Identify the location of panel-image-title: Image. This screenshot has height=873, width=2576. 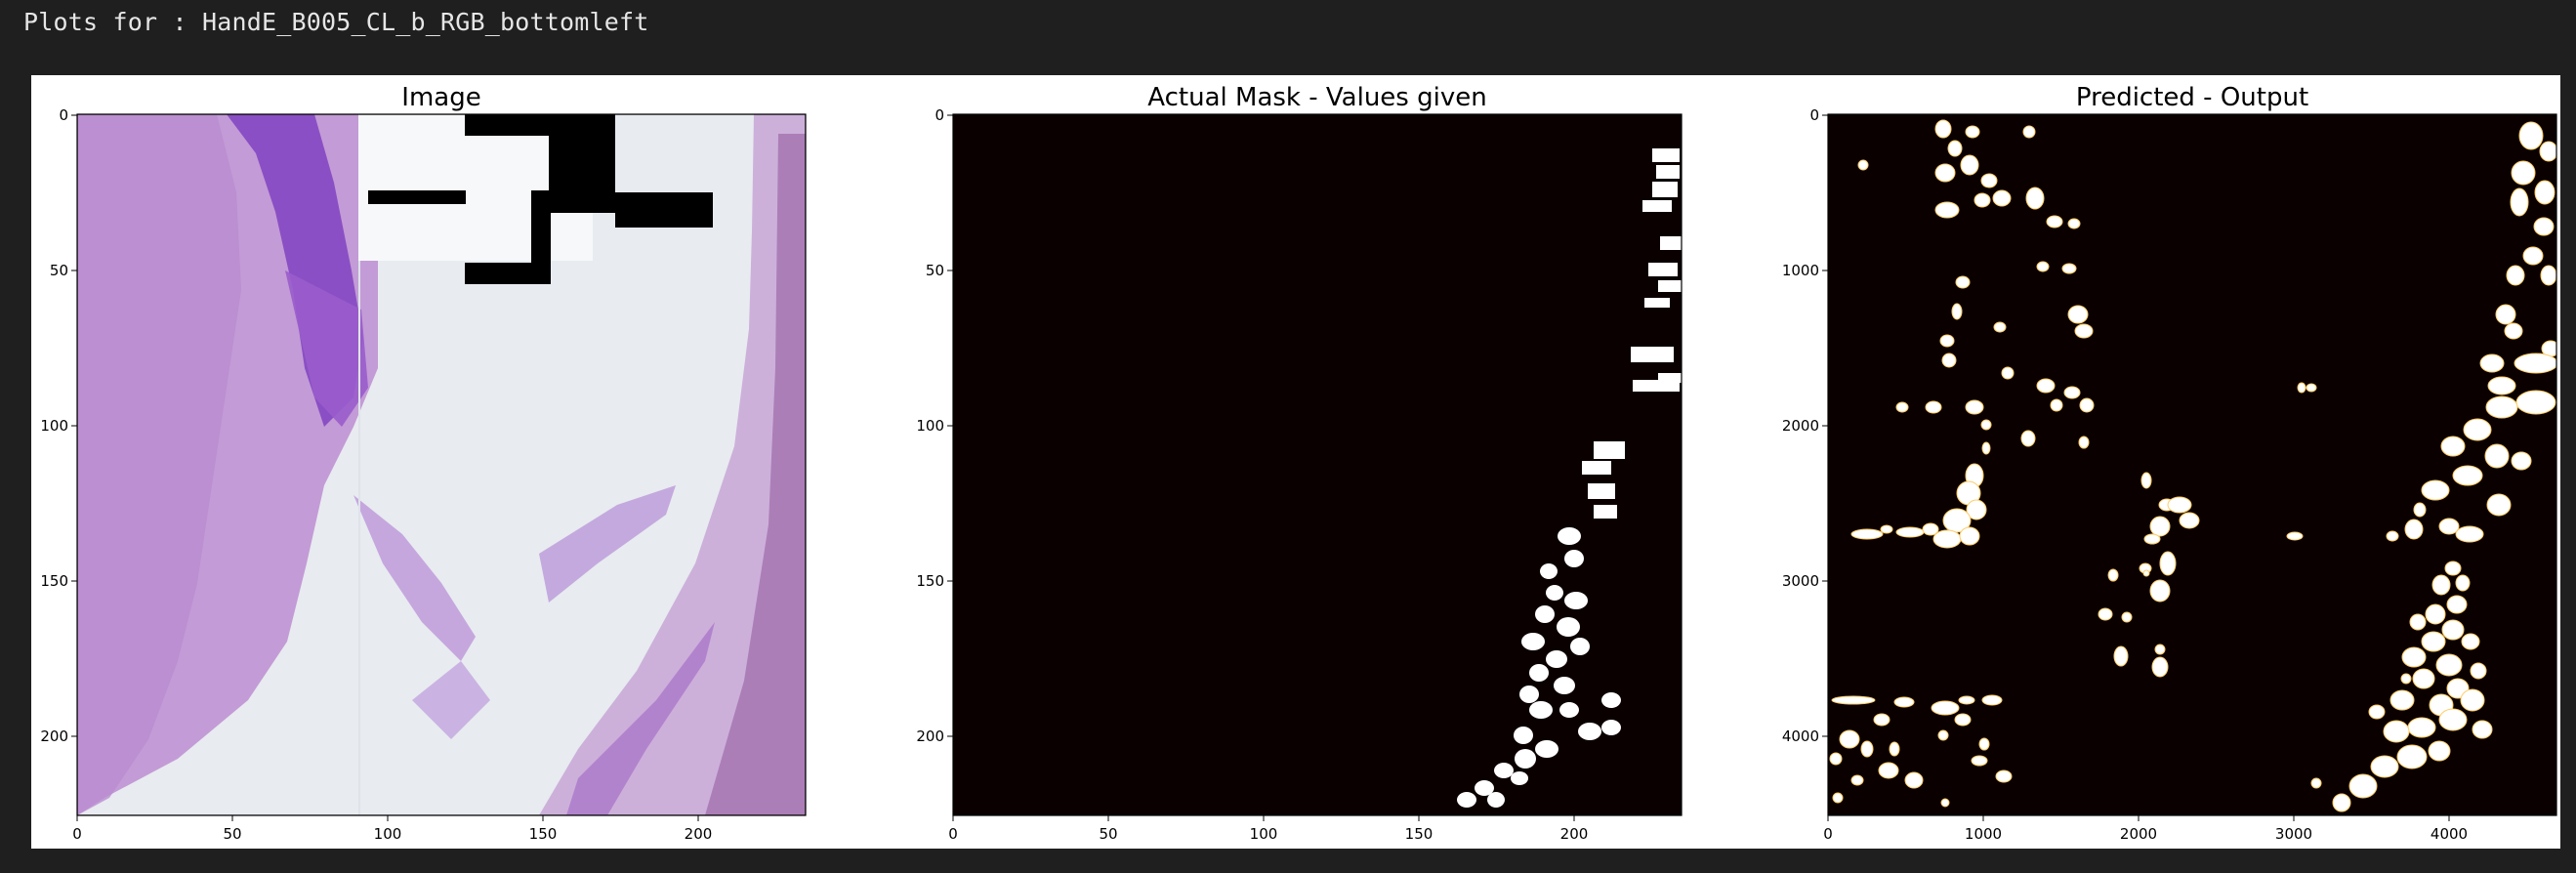
(441, 97).